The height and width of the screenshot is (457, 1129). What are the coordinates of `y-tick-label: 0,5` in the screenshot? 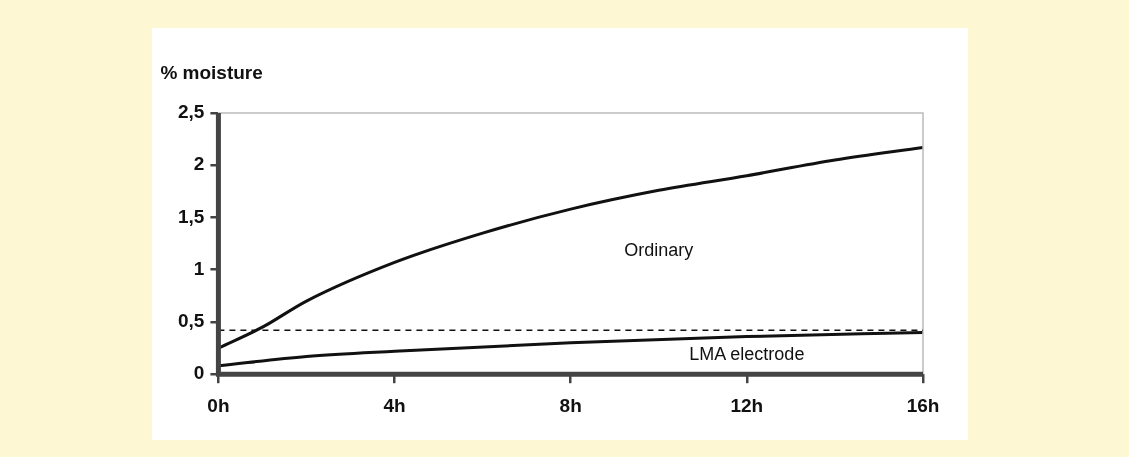 It's located at (191, 321).